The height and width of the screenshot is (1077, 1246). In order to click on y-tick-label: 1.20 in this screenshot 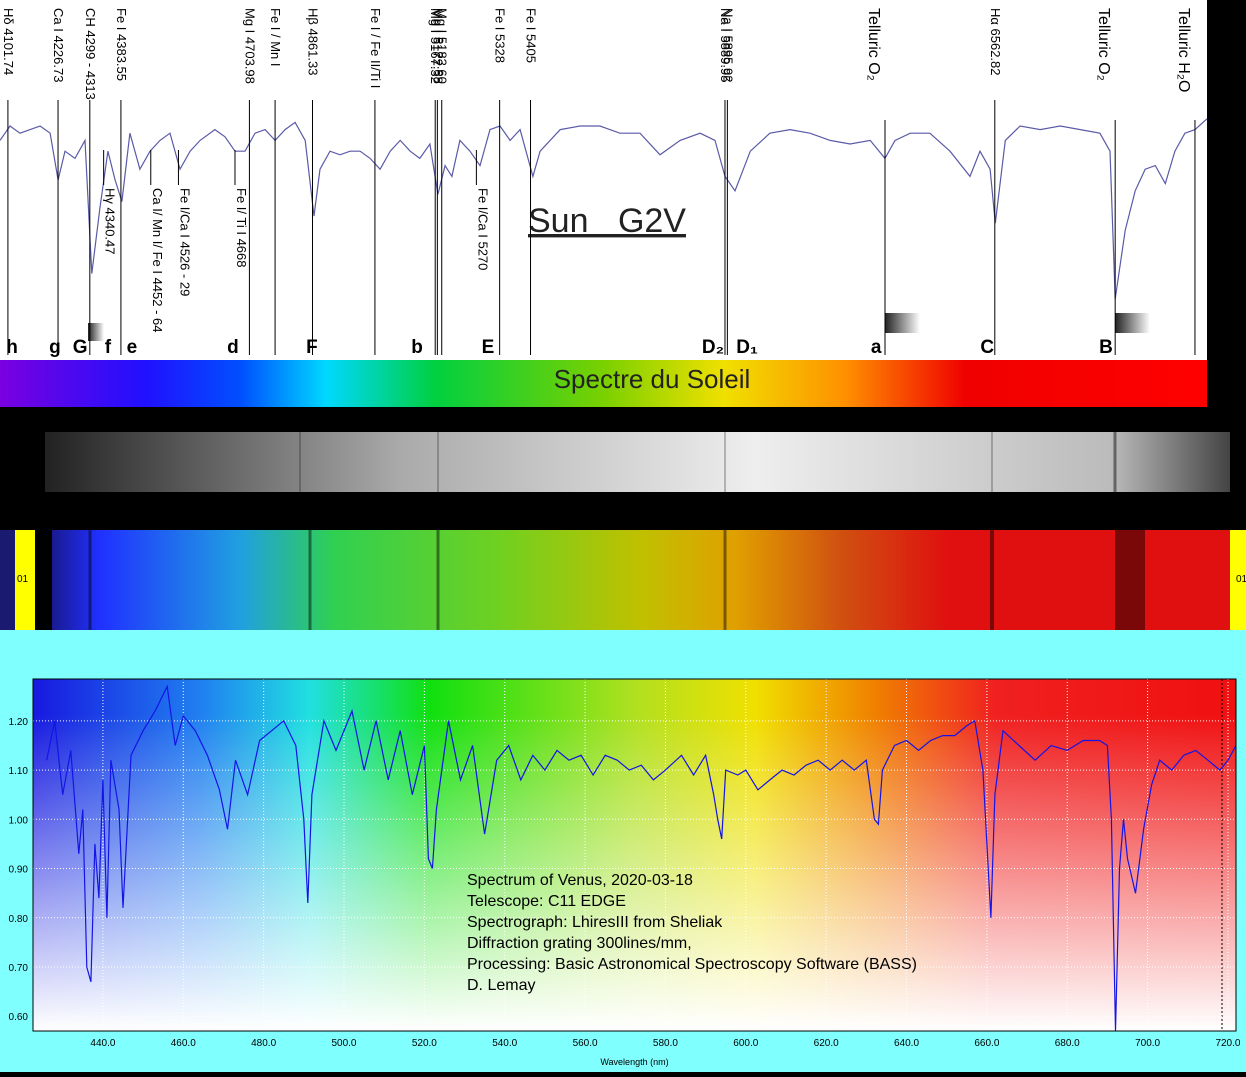, I will do `click(19, 722)`.